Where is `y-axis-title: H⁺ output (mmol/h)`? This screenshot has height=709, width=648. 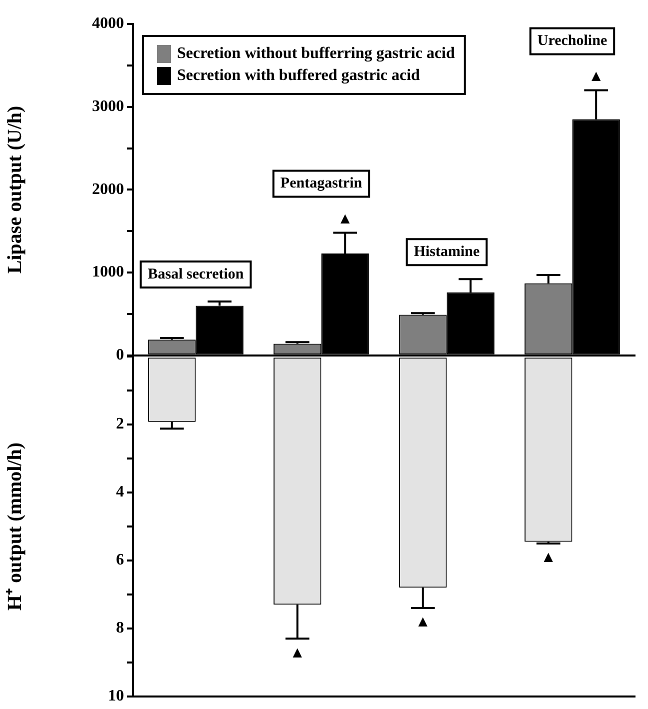 y-axis-title: H⁺ output (mmol/h) is located at coordinates (15, 526).